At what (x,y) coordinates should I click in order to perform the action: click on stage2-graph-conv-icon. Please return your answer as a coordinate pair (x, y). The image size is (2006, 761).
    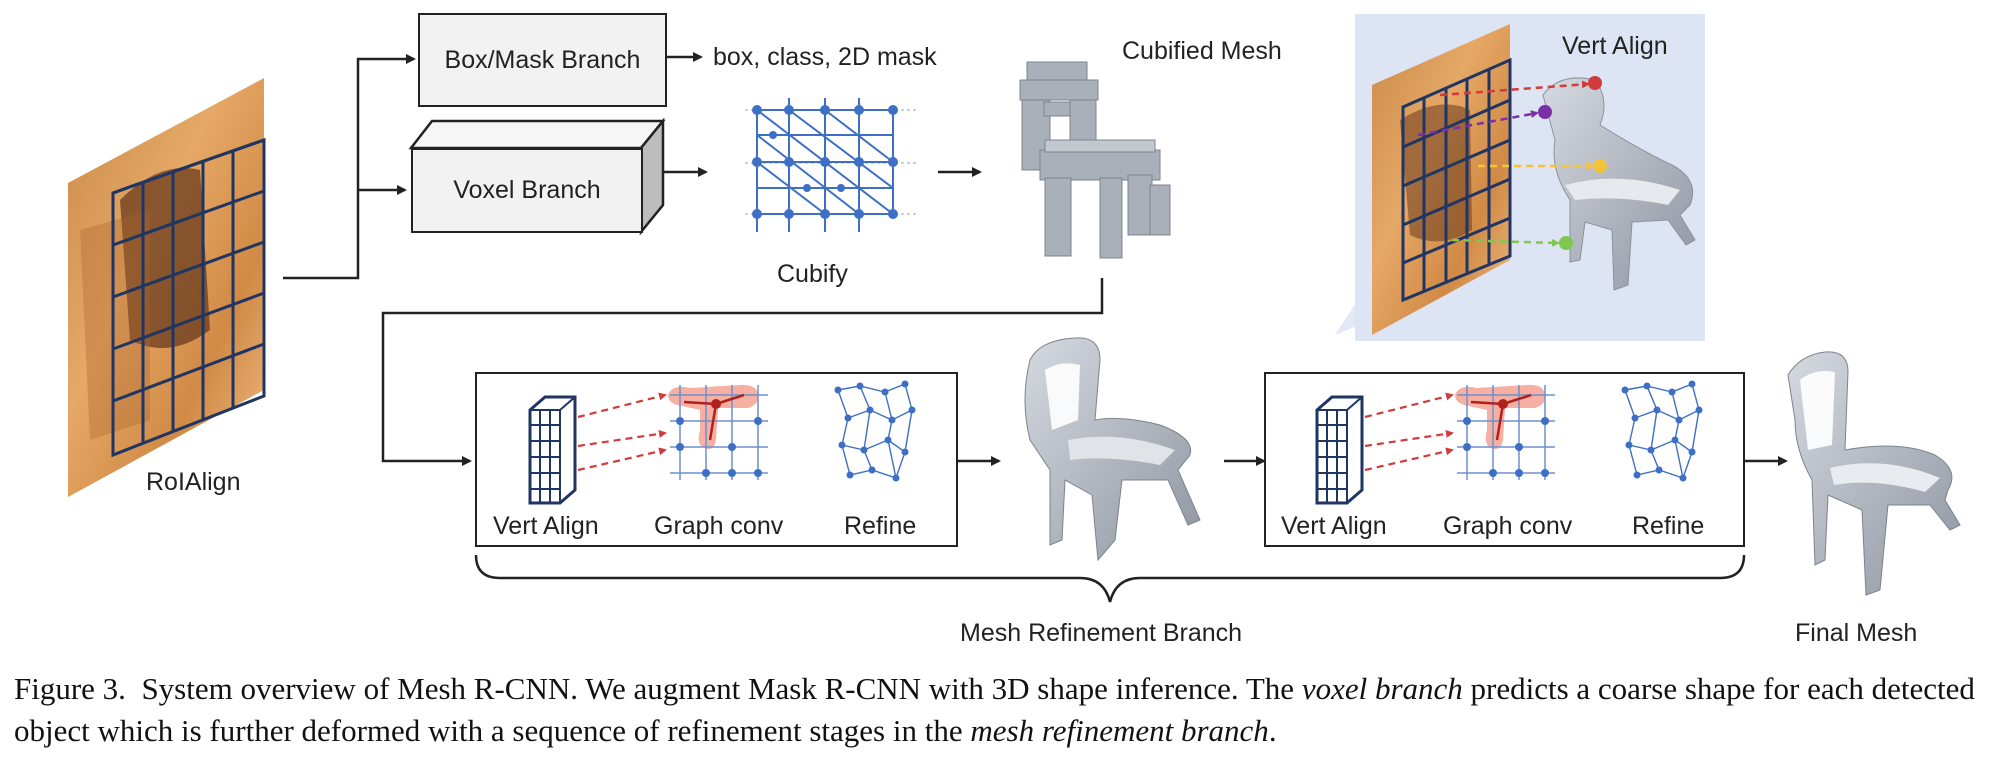
    Looking at the image, I should click on (1505, 432).